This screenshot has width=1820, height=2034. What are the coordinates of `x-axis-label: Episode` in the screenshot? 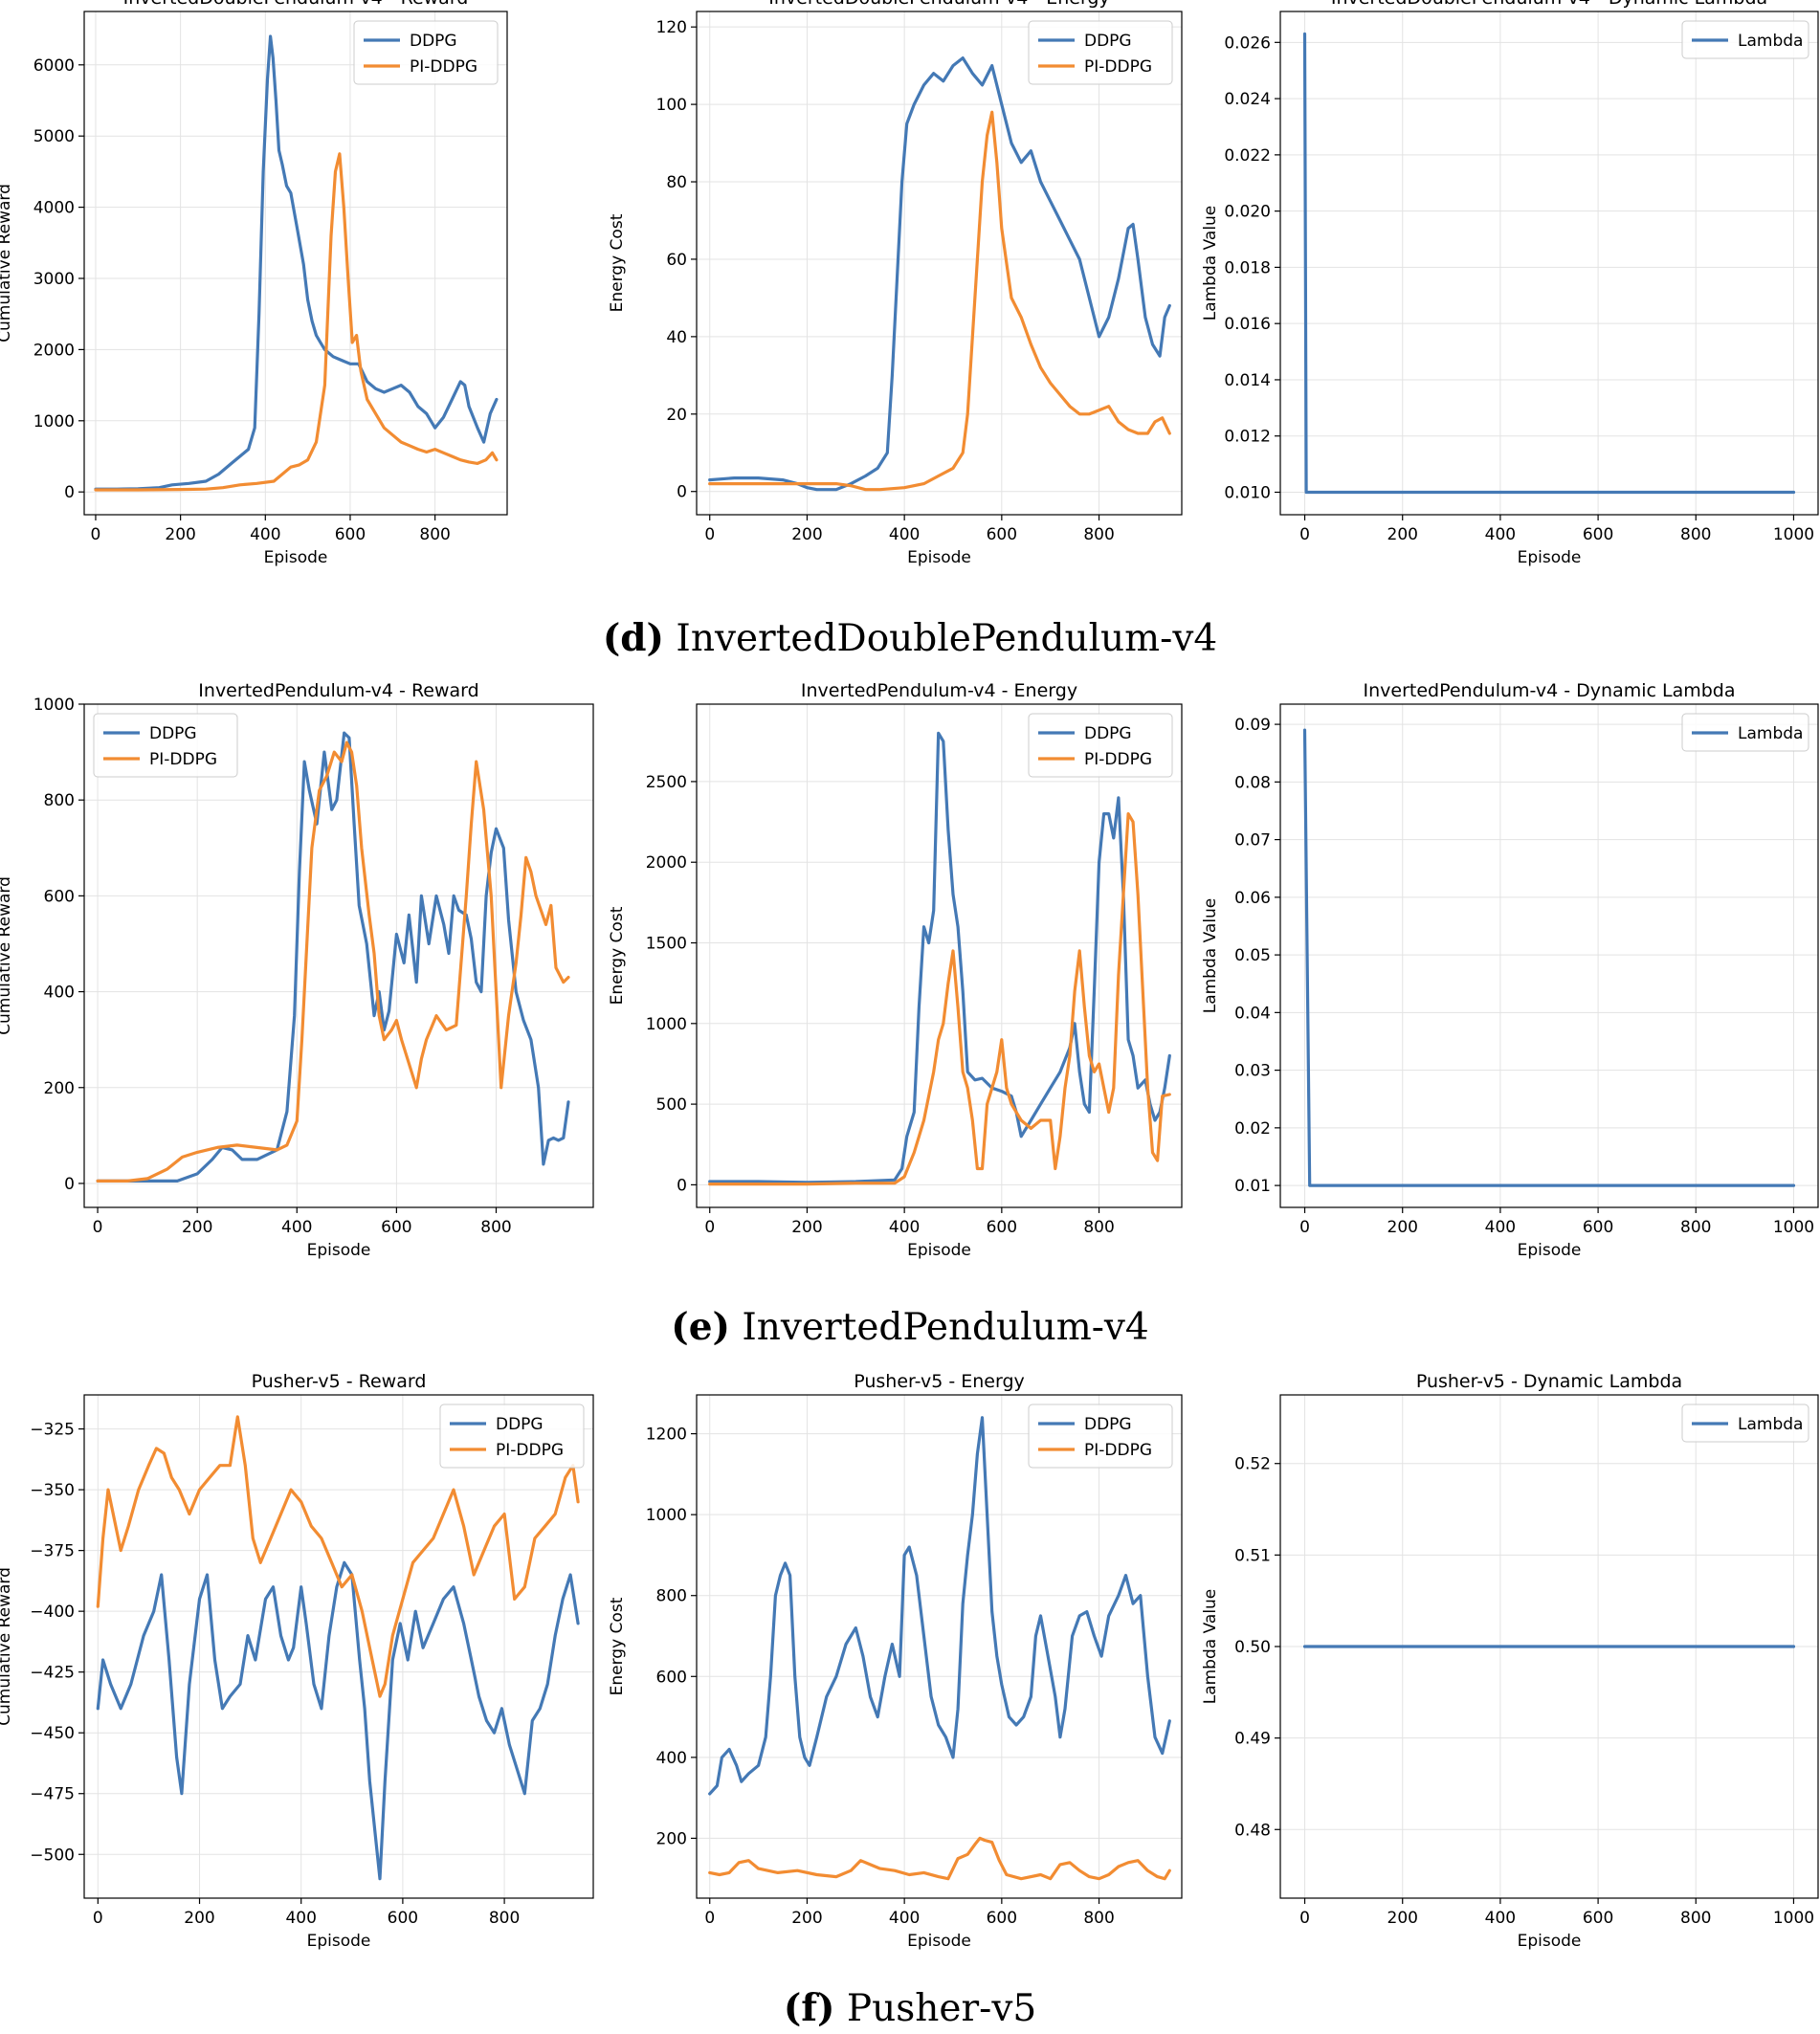 It's located at (296, 557).